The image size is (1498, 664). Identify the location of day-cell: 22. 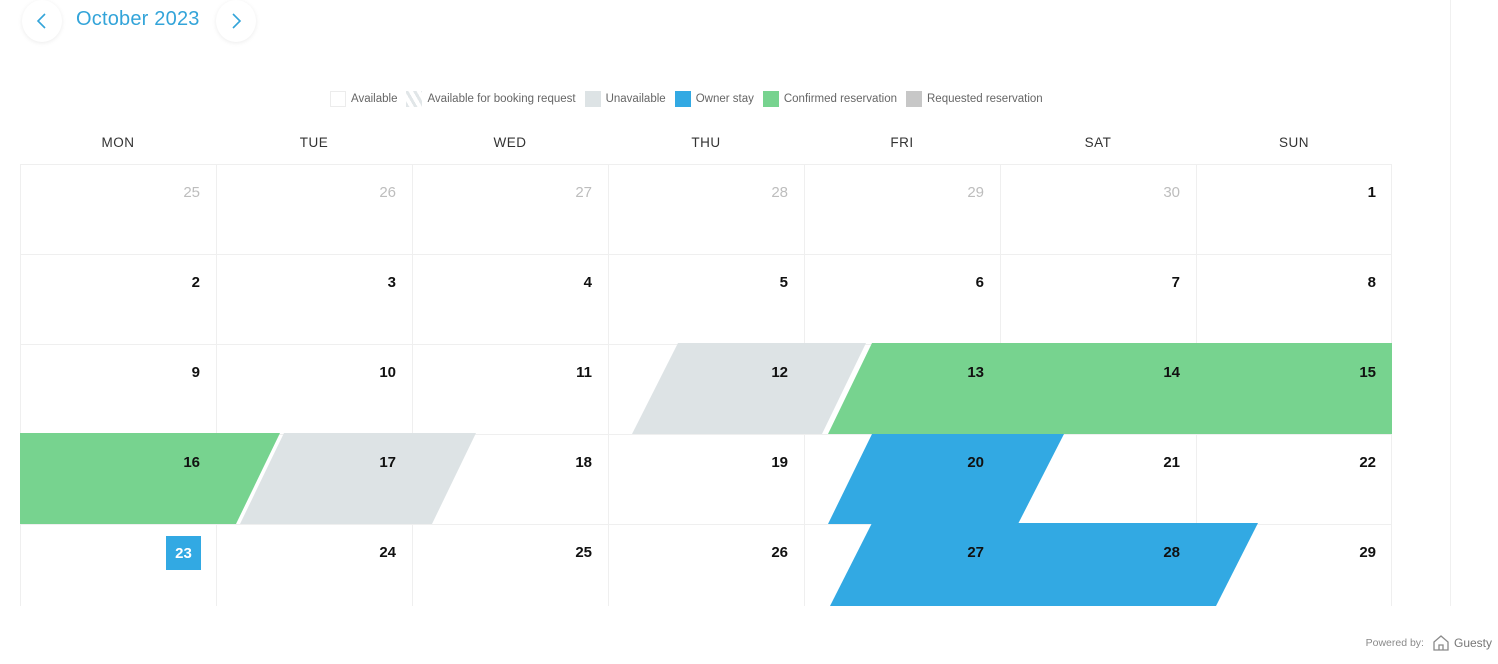
(1294, 479).